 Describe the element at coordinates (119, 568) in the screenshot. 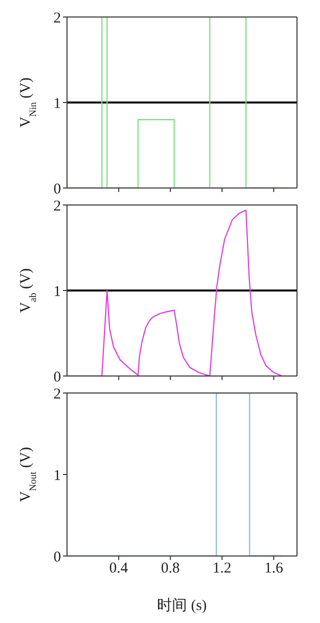

I see `x-tick-label: 0.4` at that location.